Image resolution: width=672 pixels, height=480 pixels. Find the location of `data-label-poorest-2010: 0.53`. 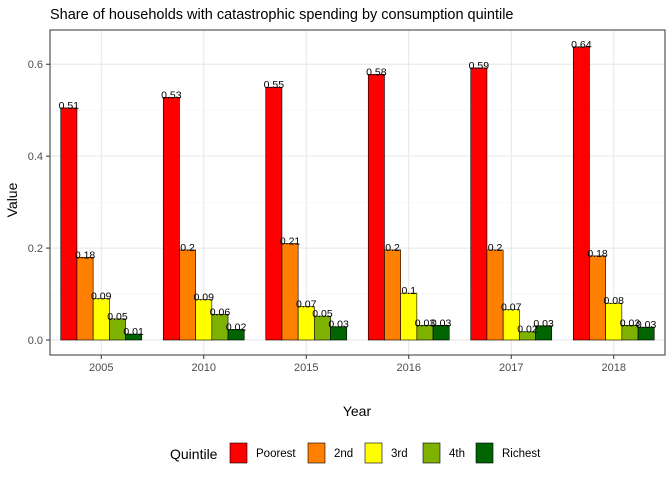

data-label-poorest-2010: 0.53 is located at coordinates (171, 95).